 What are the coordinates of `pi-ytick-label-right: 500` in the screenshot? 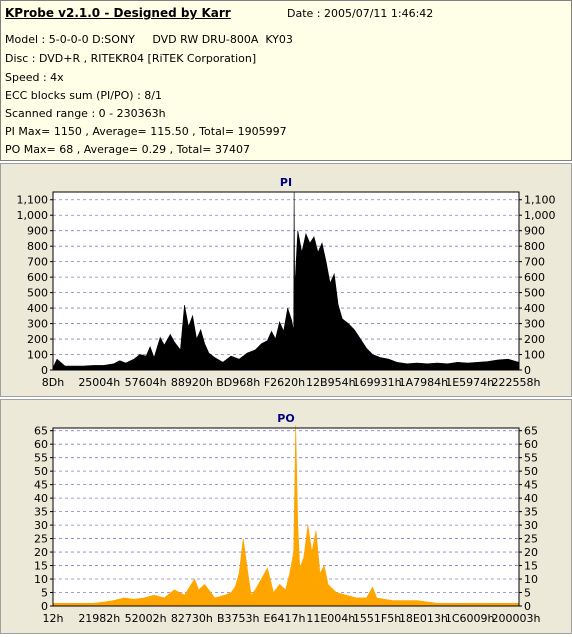 It's located at (534, 293).